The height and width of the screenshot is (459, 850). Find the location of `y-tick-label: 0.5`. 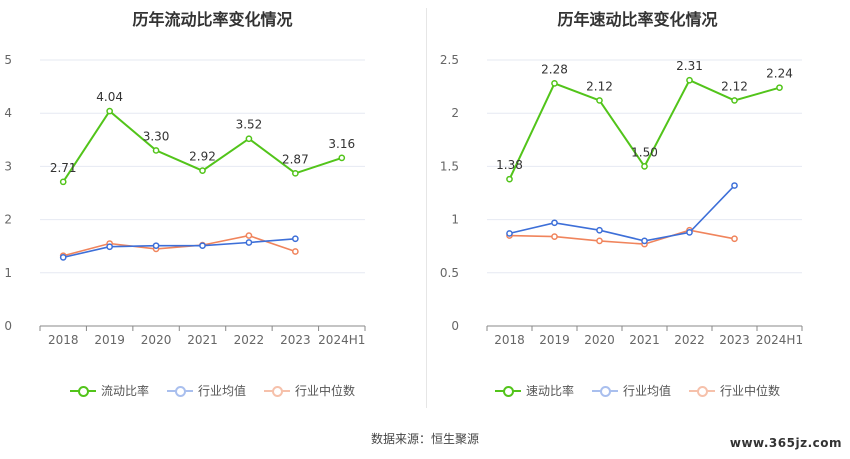

y-tick-label: 0.5 is located at coordinates (449, 273).